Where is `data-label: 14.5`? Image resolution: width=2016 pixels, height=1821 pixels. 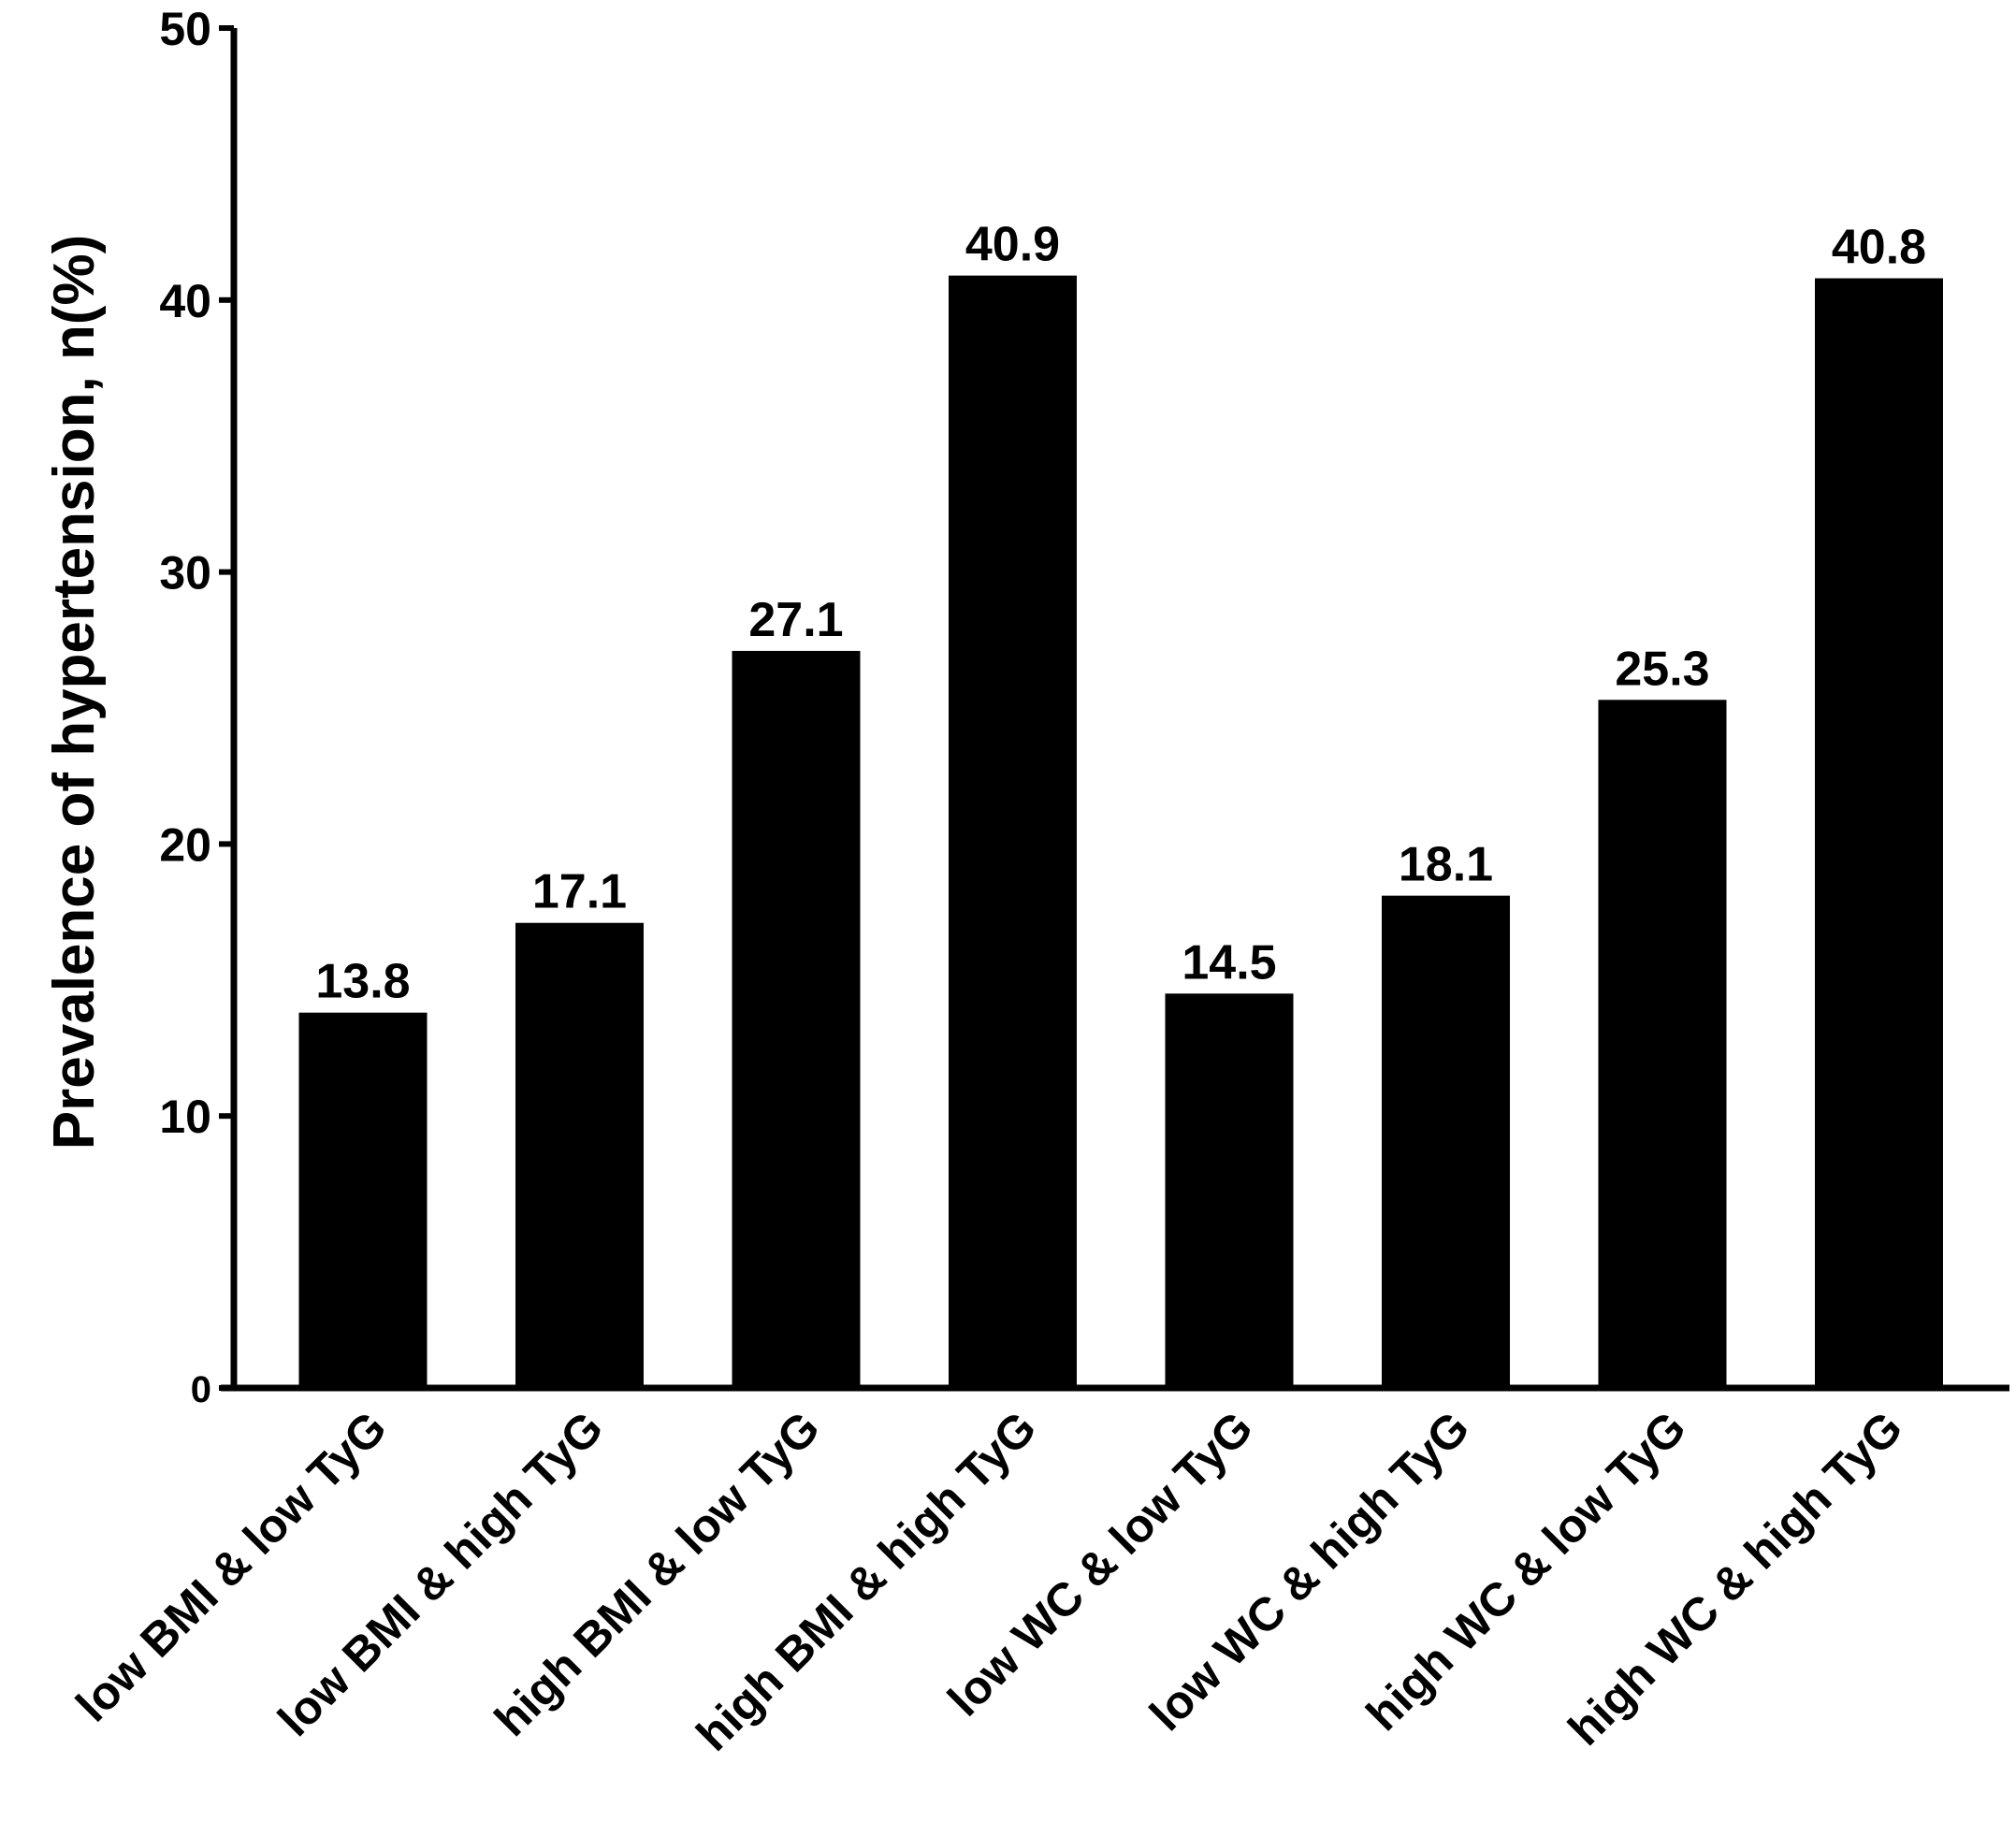
data-label: 14.5 is located at coordinates (1229, 962).